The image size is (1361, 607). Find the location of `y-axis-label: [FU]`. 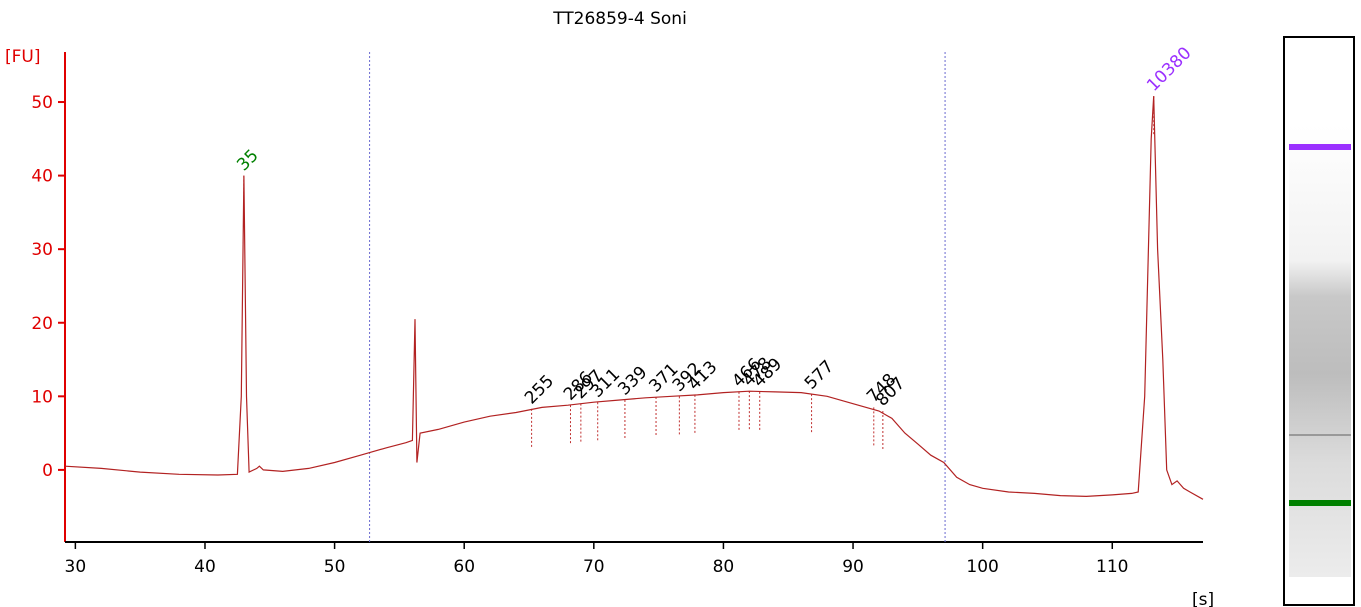

y-axis-label: [FU] is located at coordinates (23, 57).